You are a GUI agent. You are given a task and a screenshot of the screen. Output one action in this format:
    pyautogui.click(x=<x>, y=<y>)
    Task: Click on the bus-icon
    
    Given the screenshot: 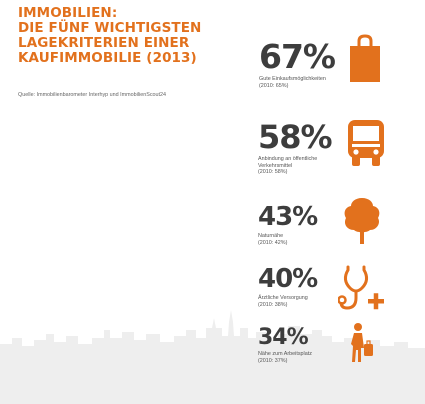 What is the action you would take?
    pyautogui.click(x=366, y=143)
    